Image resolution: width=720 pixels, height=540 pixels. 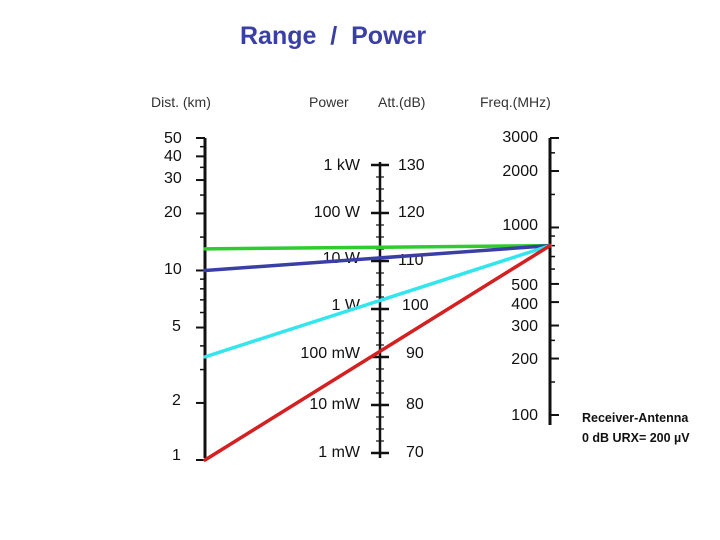 I want to click on header-power: Power, so click(x=329, y=102).